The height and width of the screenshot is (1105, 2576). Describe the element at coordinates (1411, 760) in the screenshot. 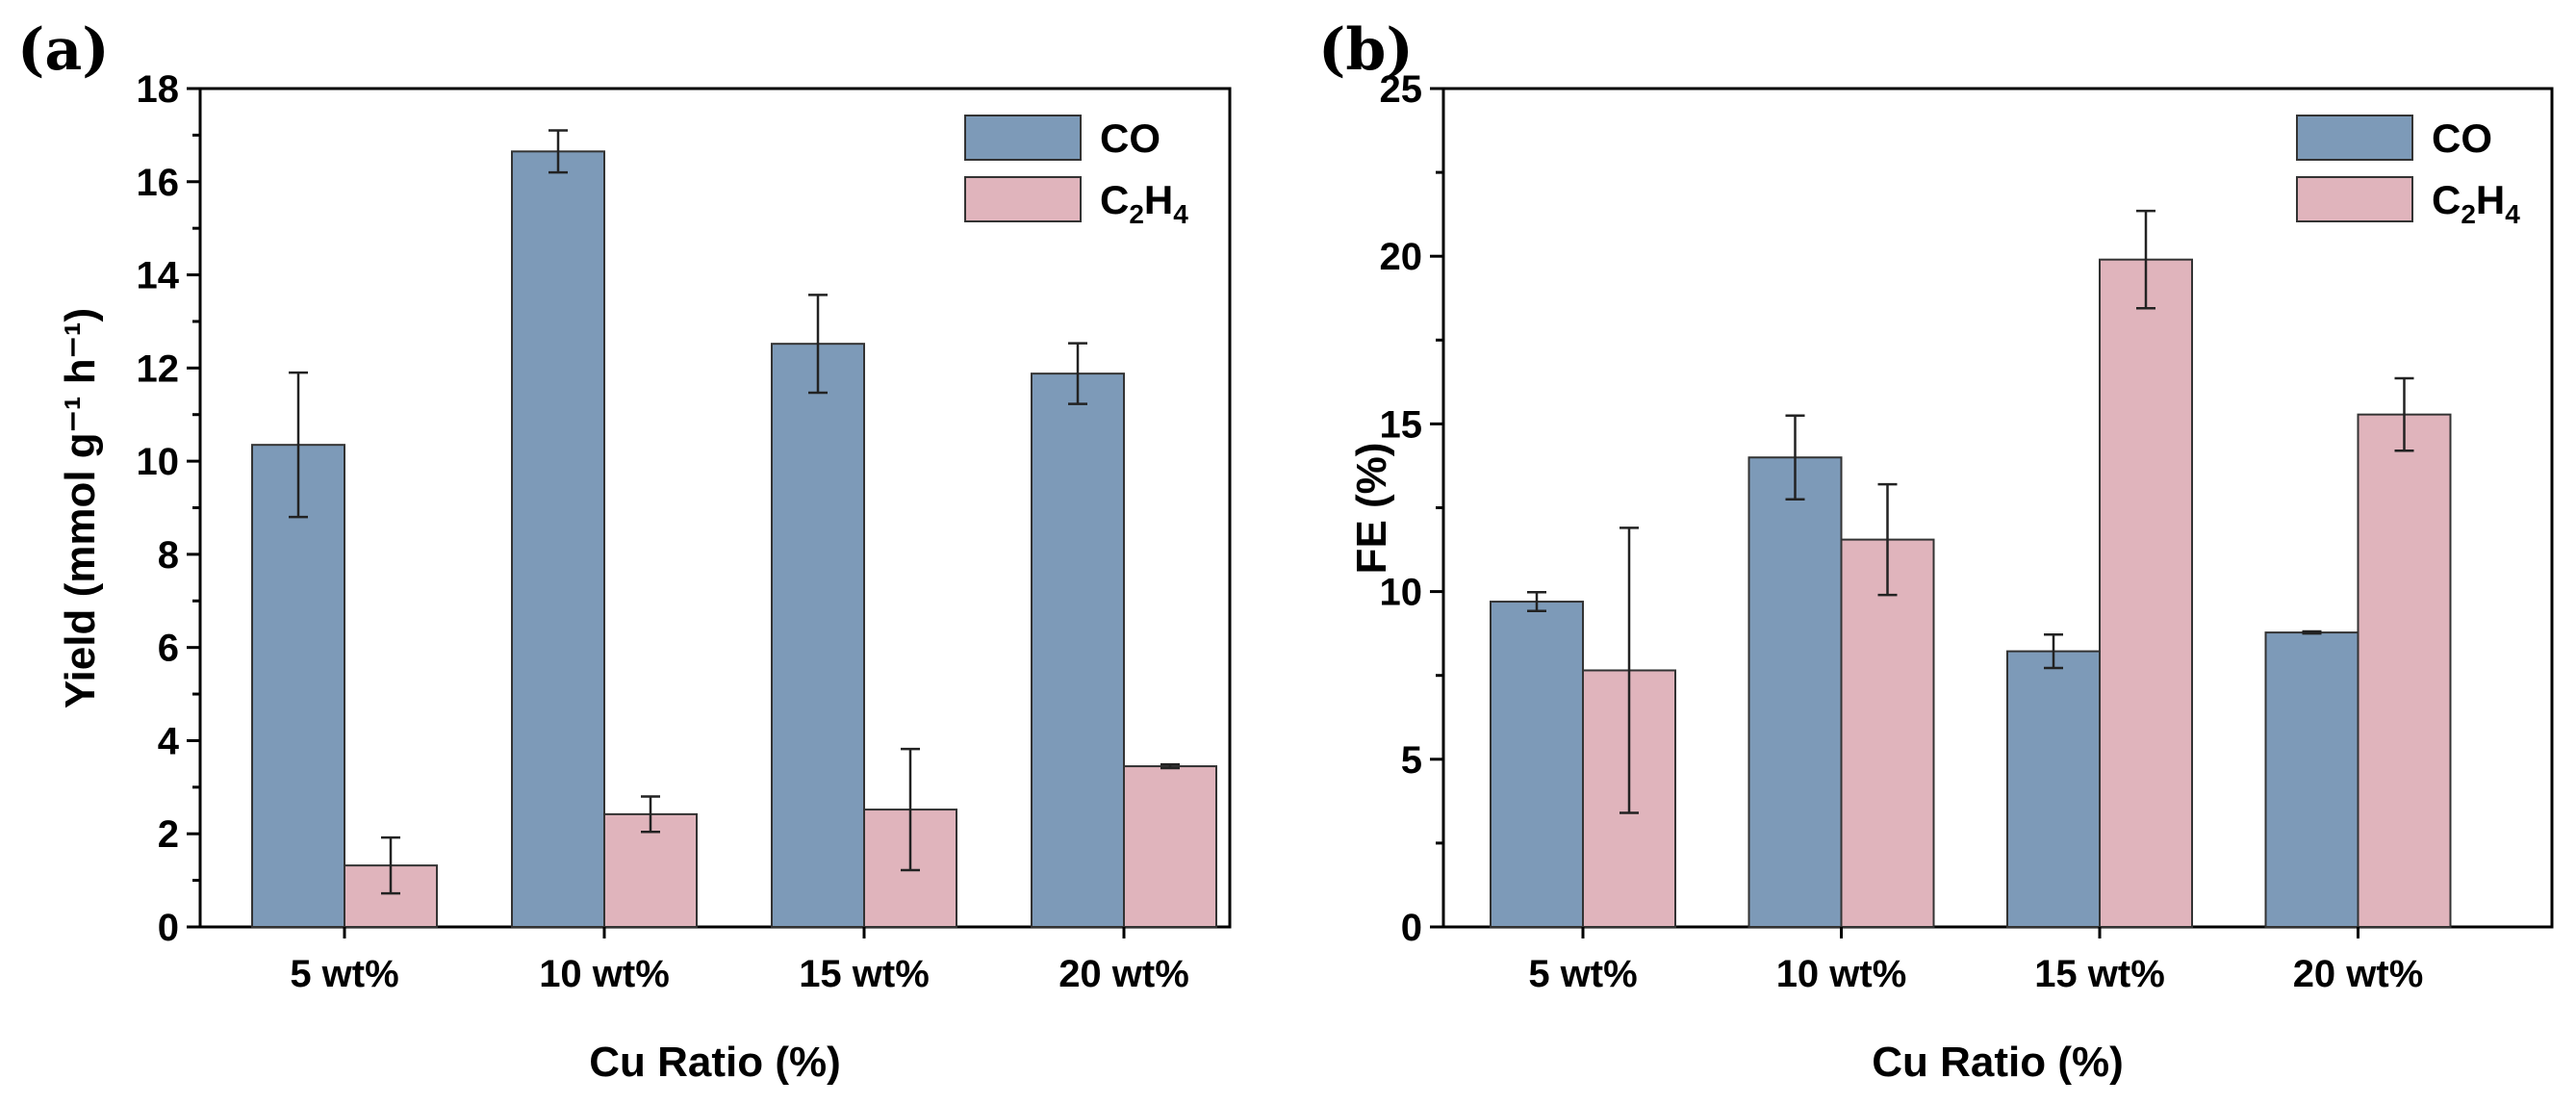

I see `y-tick-label: 5` at that location.